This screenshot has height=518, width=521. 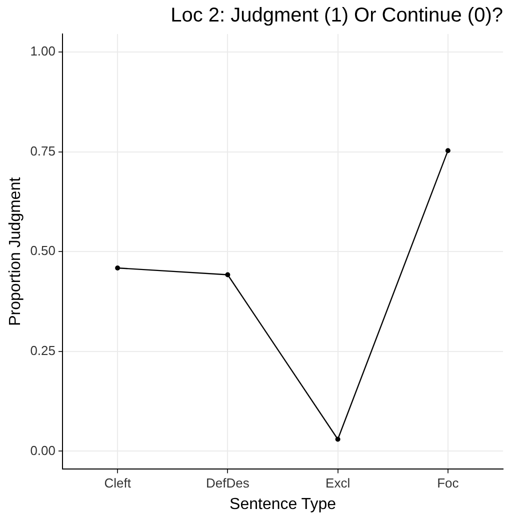 What do you see at coordinates (338, 483) in the screenshot?
I see `x-tick-label: Excl` at bounding box center [338, 483].